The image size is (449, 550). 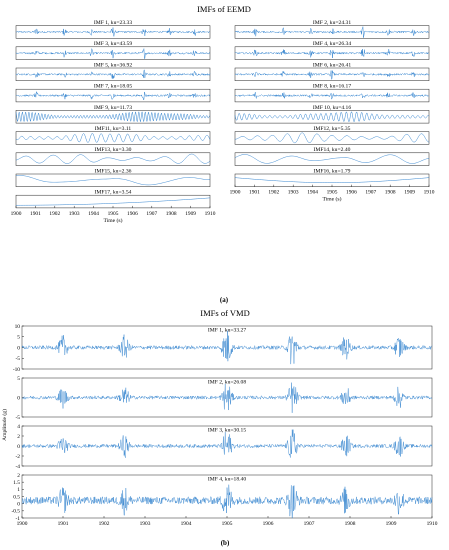 I want to click on vmd-caption: (b), so click(x=225, y=543).